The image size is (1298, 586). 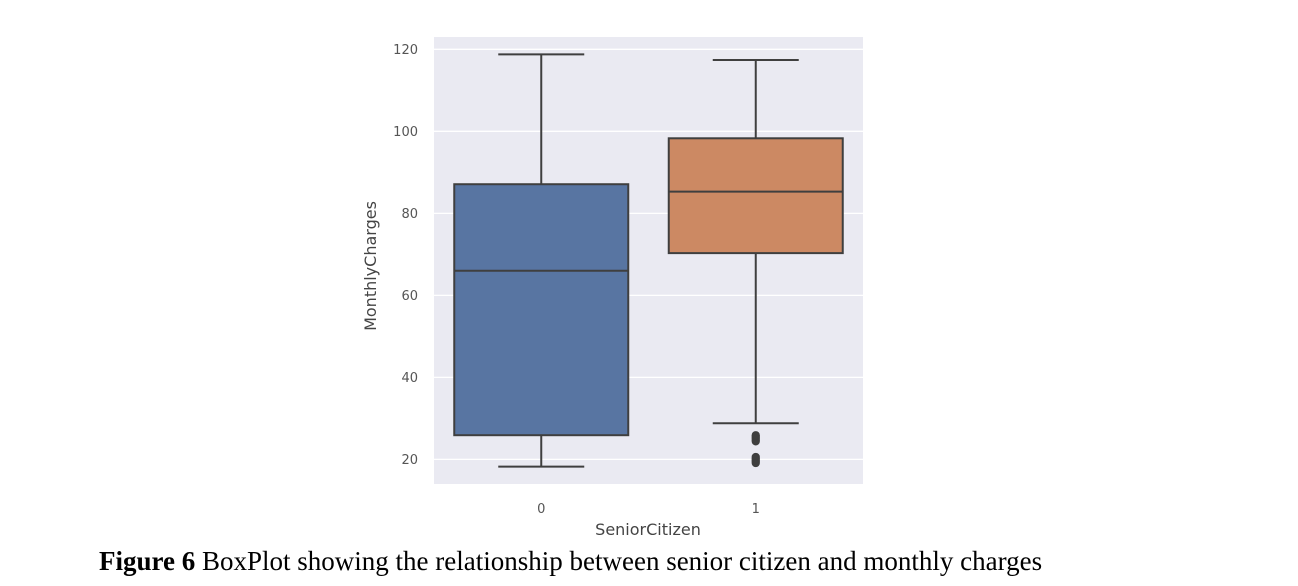 What do you see at coordinates (541, 509) in the screenshot?
I see `x-tick-label: 0` at bounding box center [541, 509].